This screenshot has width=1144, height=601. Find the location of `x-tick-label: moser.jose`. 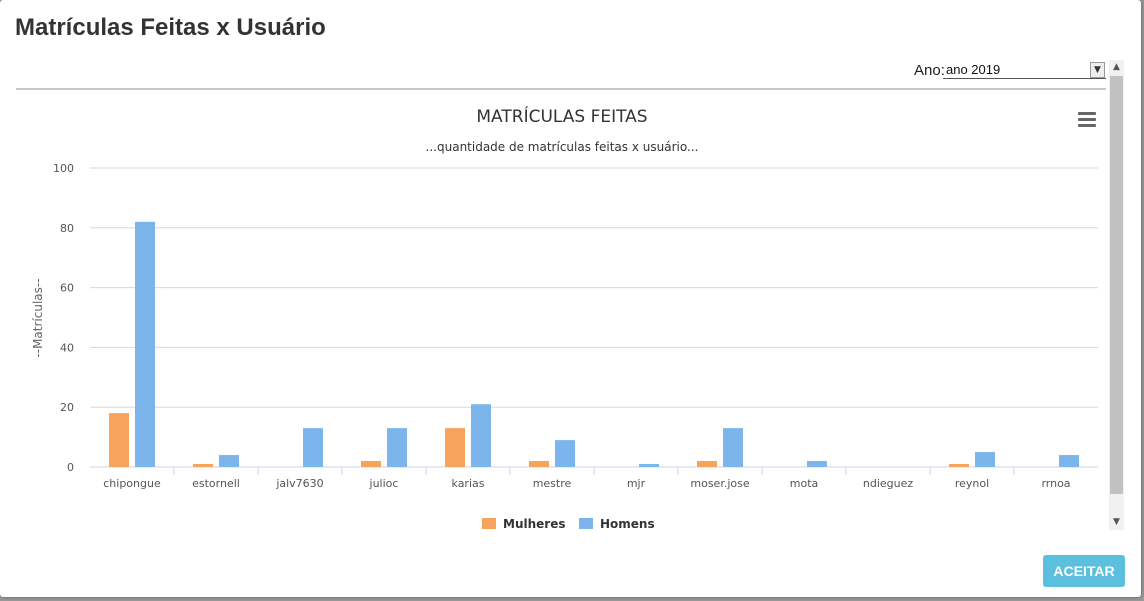

x-tick-label: moser.jose is located at coordinates (719, 483).